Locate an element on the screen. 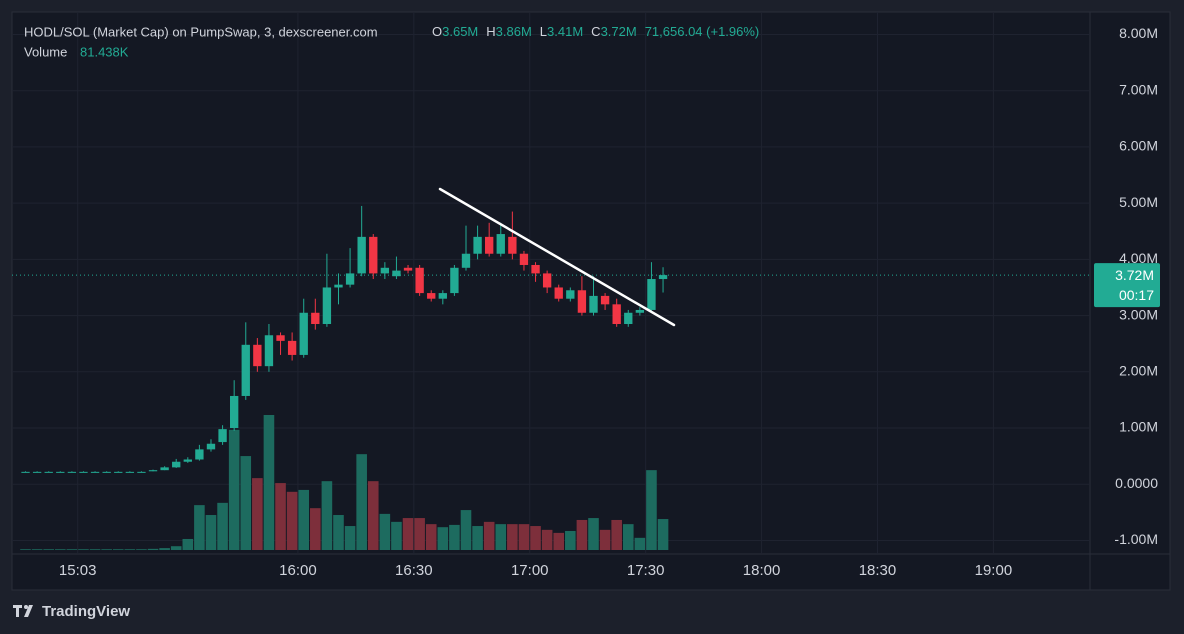 Image resolution: width=1184 pixels, height=634 pixels. countdown-label: 00:17 is located at coordinates (1136, 295).